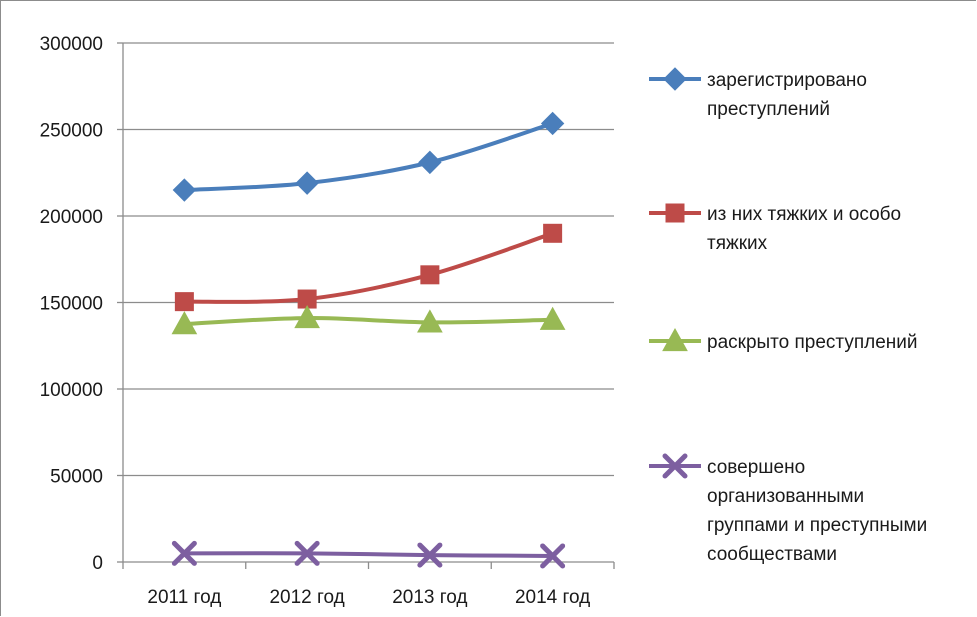 Image resolution: width=977 pixels, height=617 pixels. What do you see at coordinates (76, 477) in the screenshot?
I see `y-tick-label: 50000` at bounding box center [76, 477].